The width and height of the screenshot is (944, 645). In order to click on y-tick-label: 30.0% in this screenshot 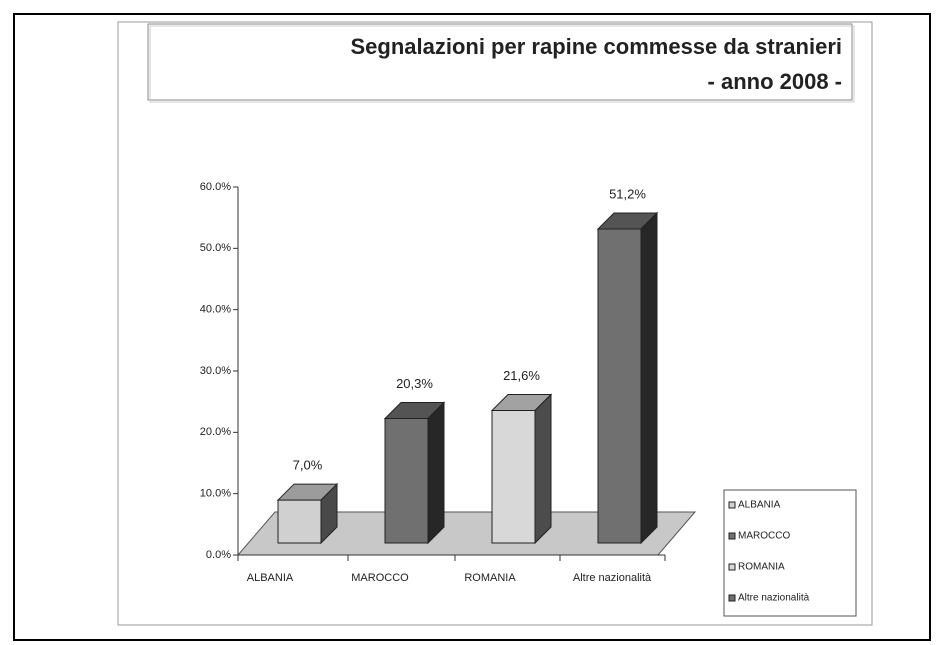, I will do `click(215, 371)`.